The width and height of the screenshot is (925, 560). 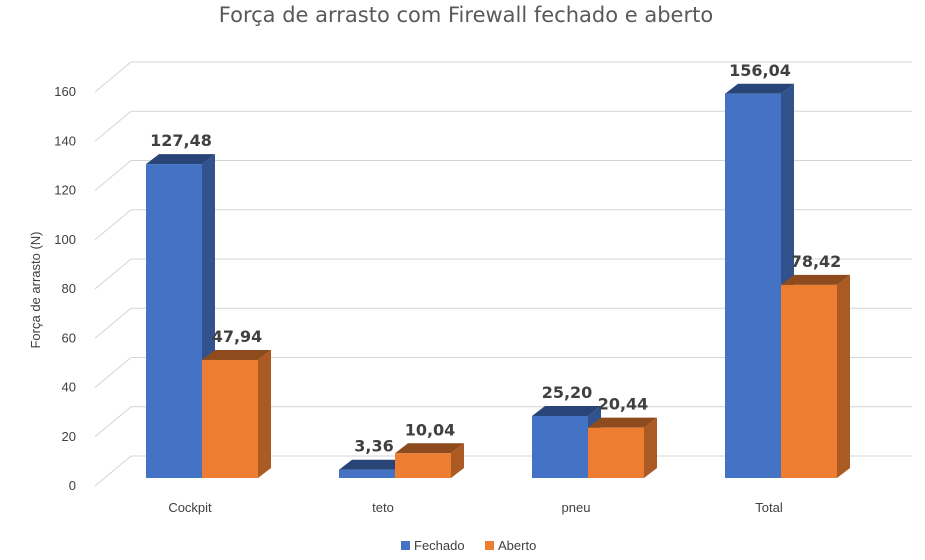 I want to click on data-label: 78,42, so click(x=816, y=261).